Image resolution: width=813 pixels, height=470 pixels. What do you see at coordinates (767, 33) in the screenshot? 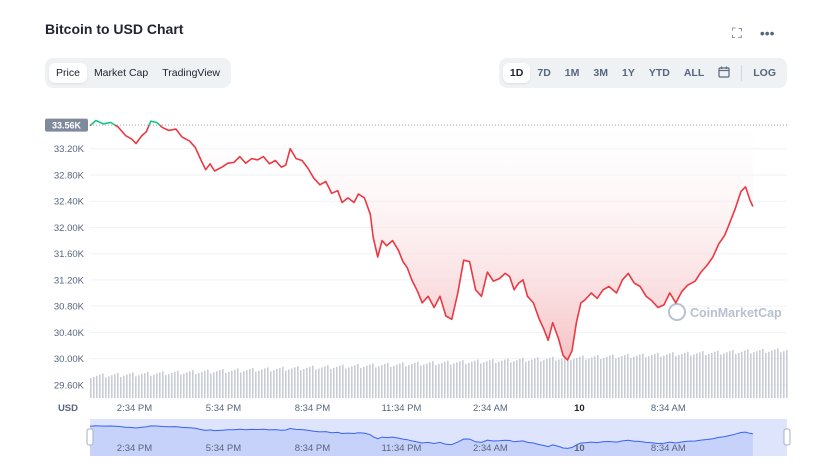
I see `more-options-icon: •••` at bounding box center [767, 33].